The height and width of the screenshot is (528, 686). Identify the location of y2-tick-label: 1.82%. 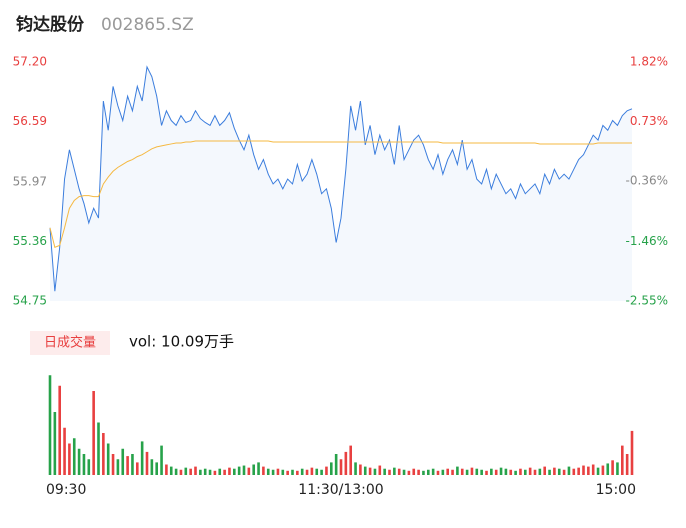
(649, 62).